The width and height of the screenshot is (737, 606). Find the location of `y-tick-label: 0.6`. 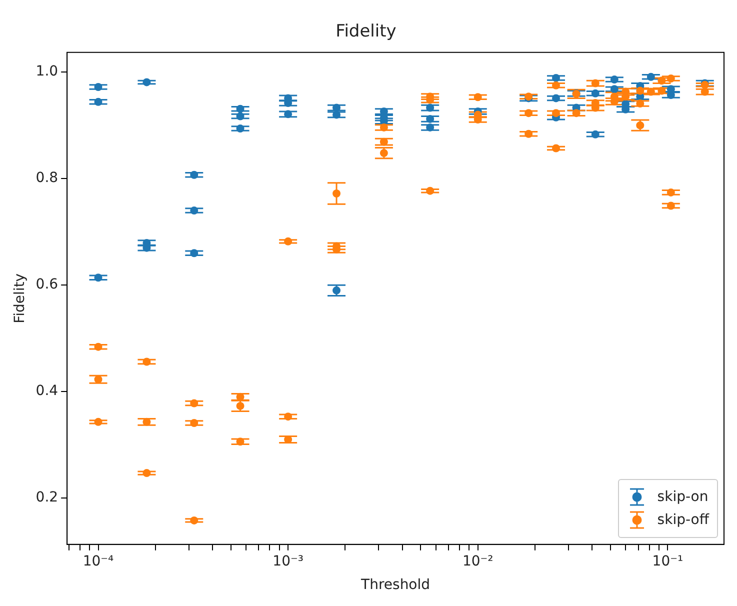

y-tick-label: 0.6 is located at coordinates (47, 284).